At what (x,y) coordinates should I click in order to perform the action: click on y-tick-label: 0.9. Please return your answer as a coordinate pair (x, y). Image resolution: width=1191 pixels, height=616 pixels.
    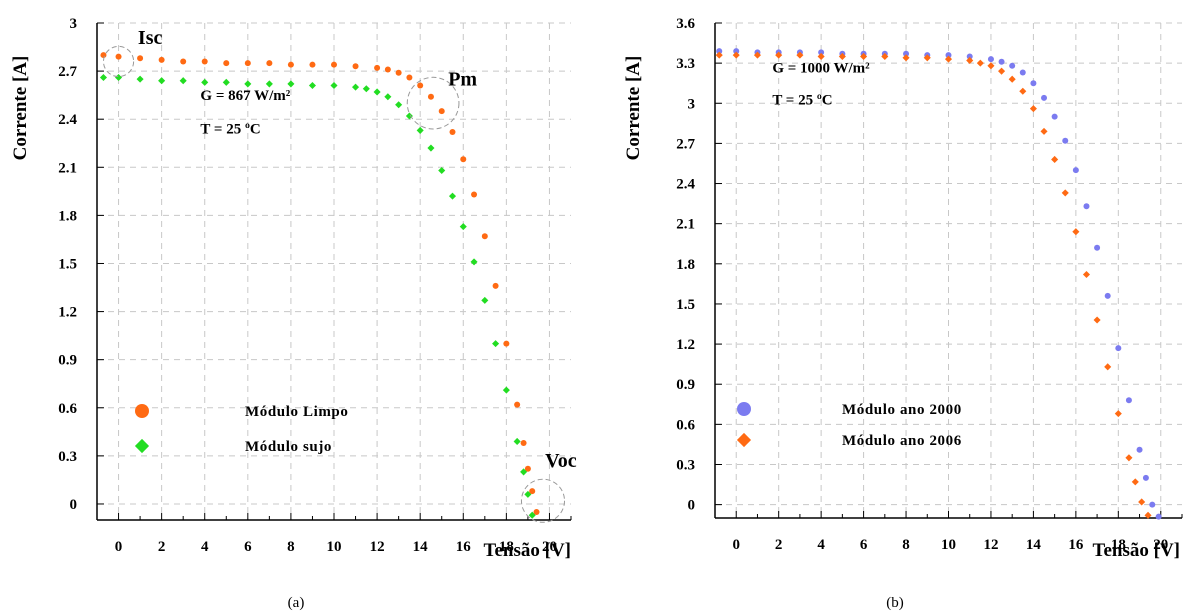
    Looking at the image, I should click on (685, 385).